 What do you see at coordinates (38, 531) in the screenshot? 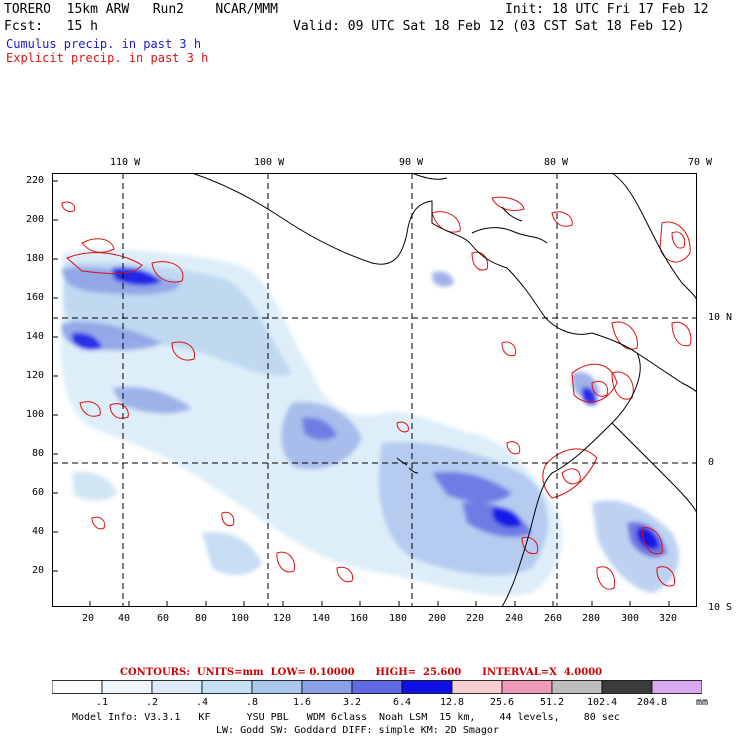
I see `y-tick: 40` at bounding box center [38, 531].